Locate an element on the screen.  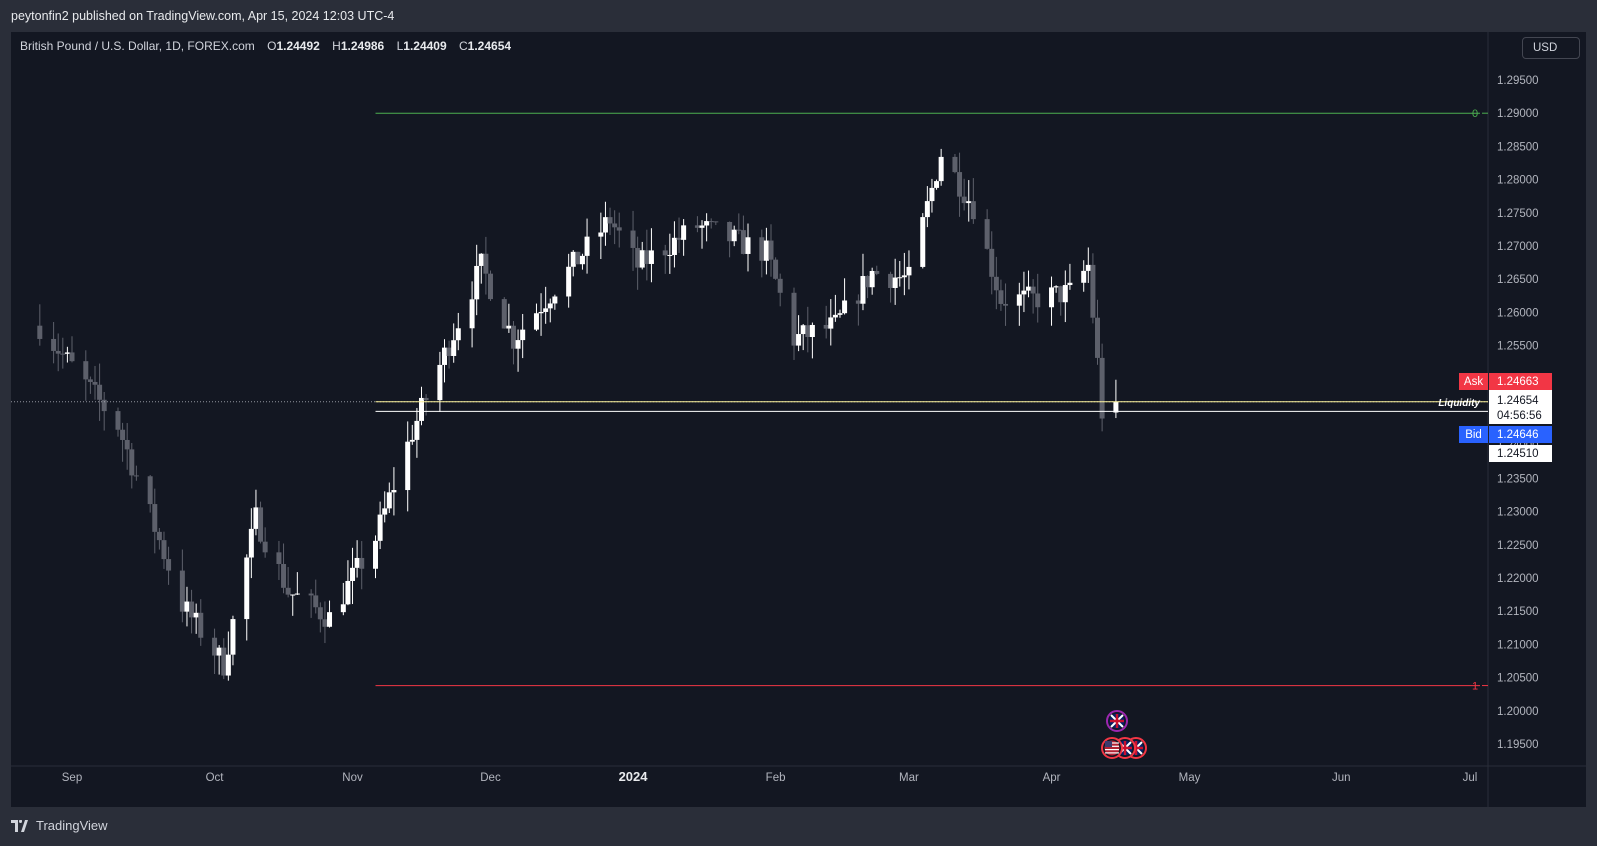
level-price-label: 1.24510 is located at coordinates (1518, 454).